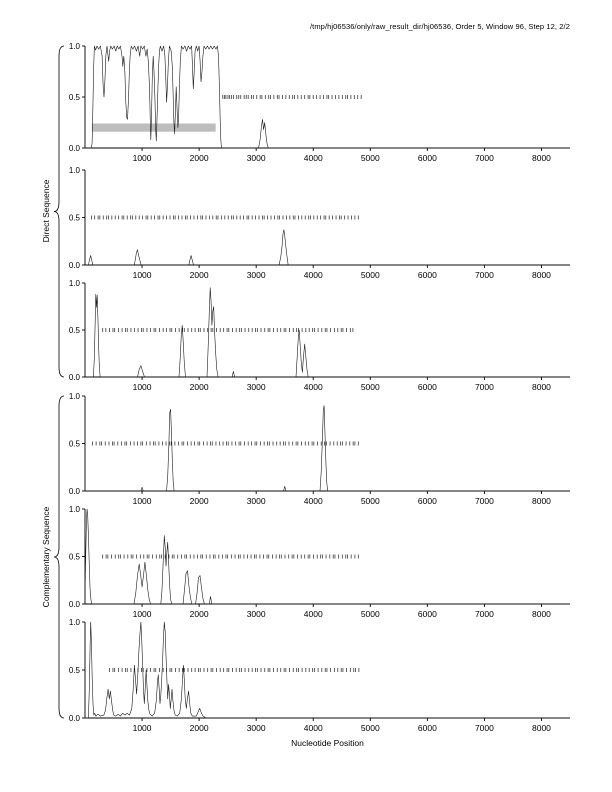 The image size is (612, 792). I want to click on coding-band, so click(153, 127).